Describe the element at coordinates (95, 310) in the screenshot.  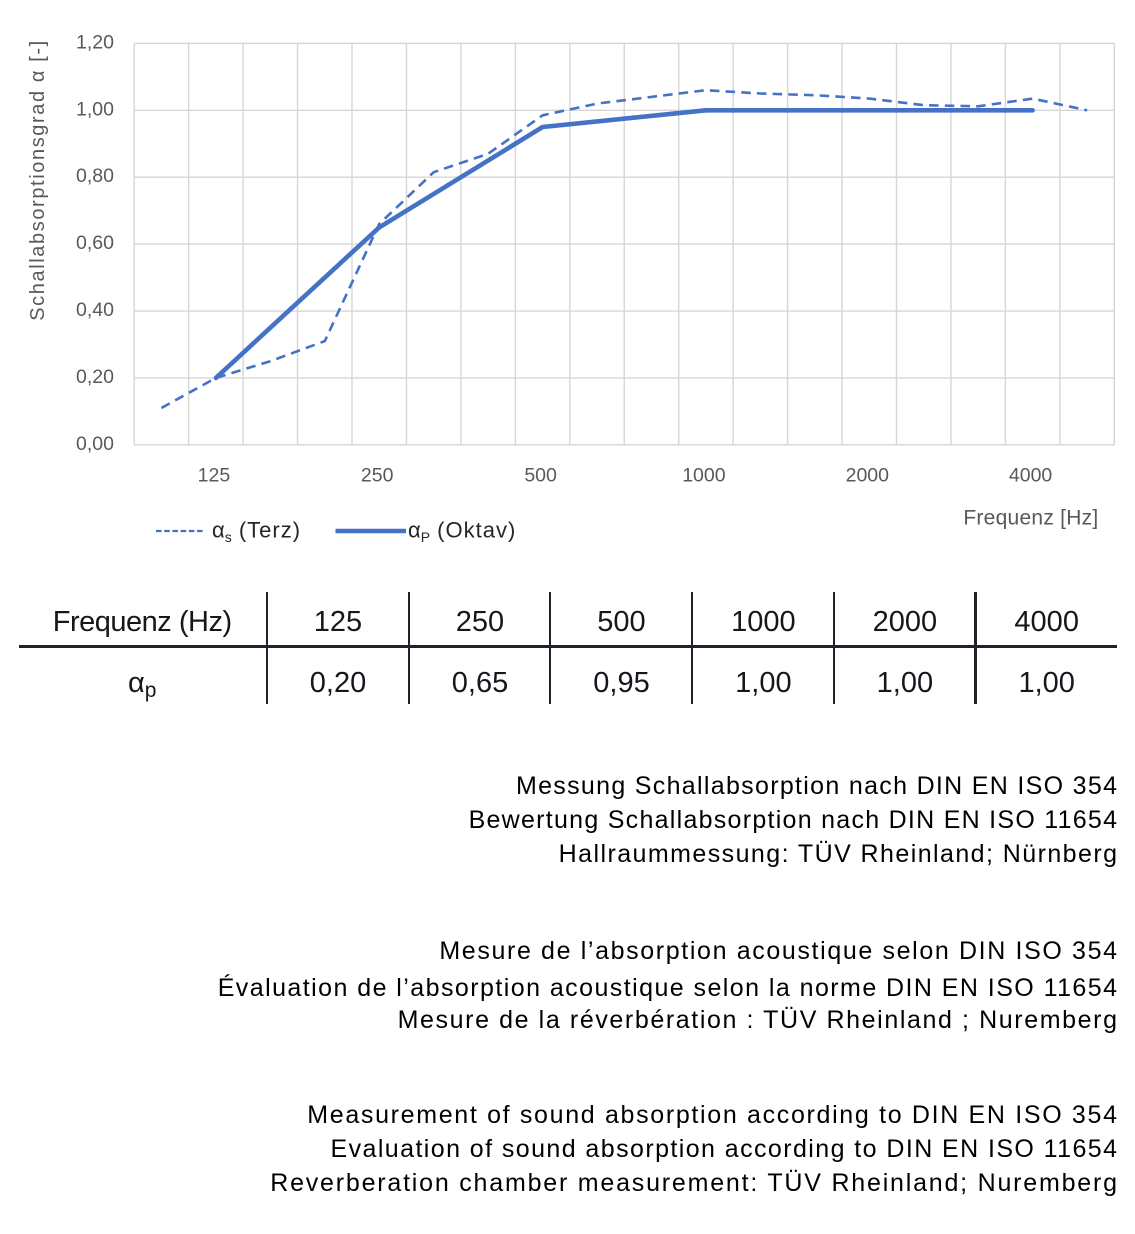
I see `svg-text: 0,40` at that location.